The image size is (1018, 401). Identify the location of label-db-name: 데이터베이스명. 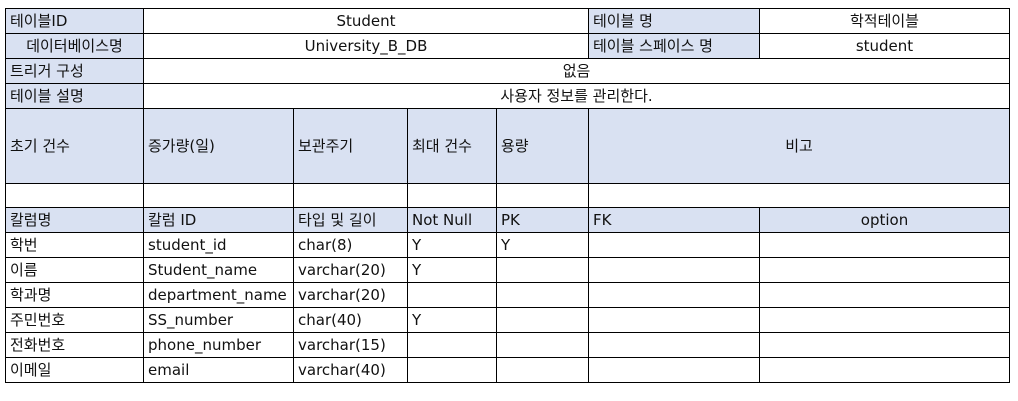
(74, 46).